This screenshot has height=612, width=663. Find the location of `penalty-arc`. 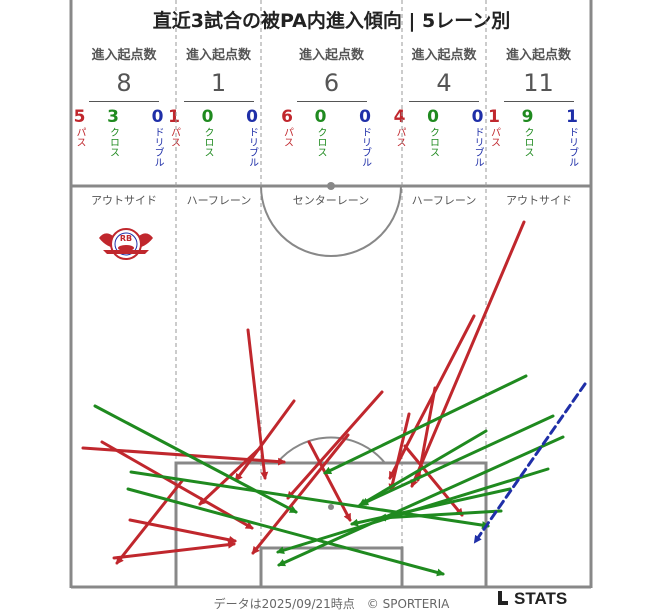

penalty-arc is located at coordinates (331, 450).